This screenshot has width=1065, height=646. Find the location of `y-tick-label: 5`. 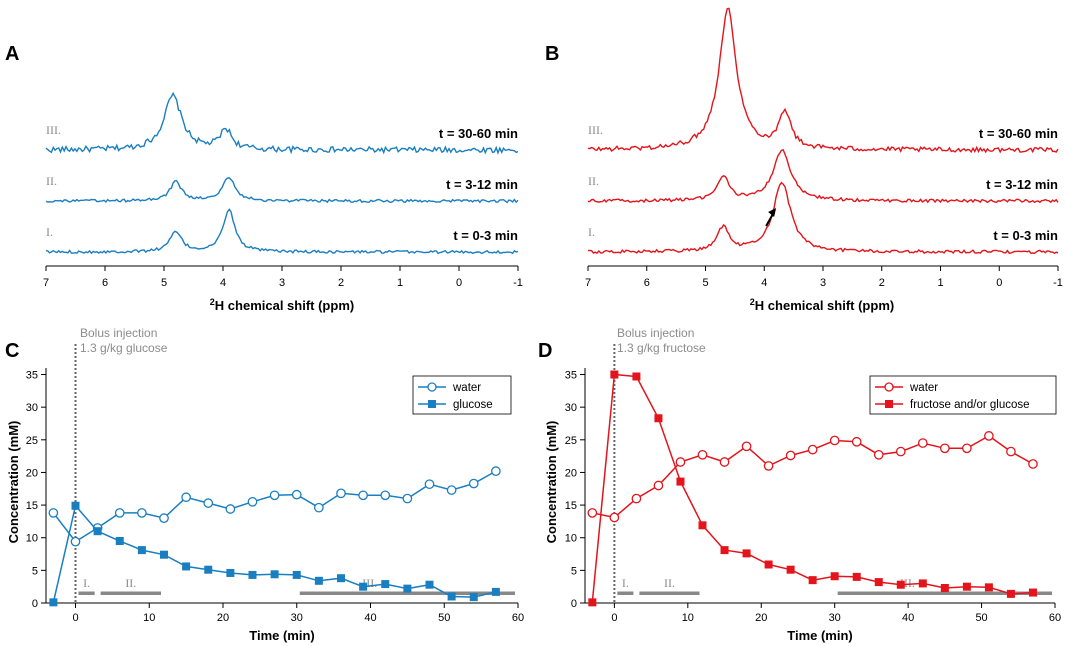

y-tick-label: 5 is located at coordinates (35, 571).